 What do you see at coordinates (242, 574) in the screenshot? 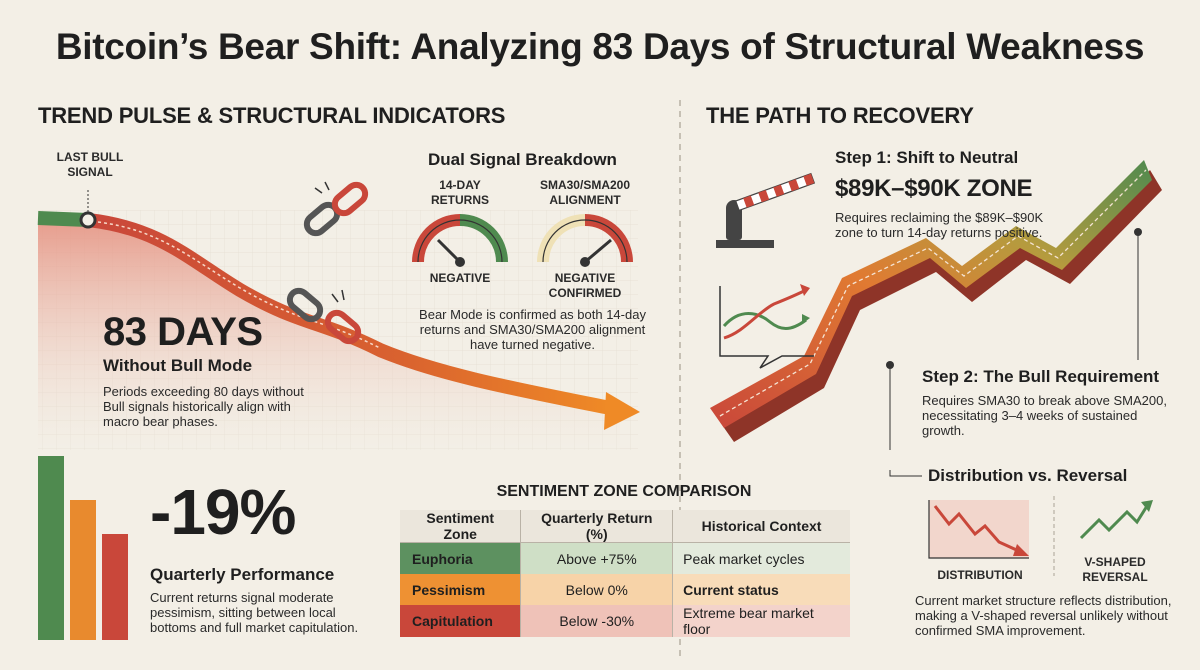
I see `quarterly-performance-label: Quarterly Performance` at bounding box center [242, 574].